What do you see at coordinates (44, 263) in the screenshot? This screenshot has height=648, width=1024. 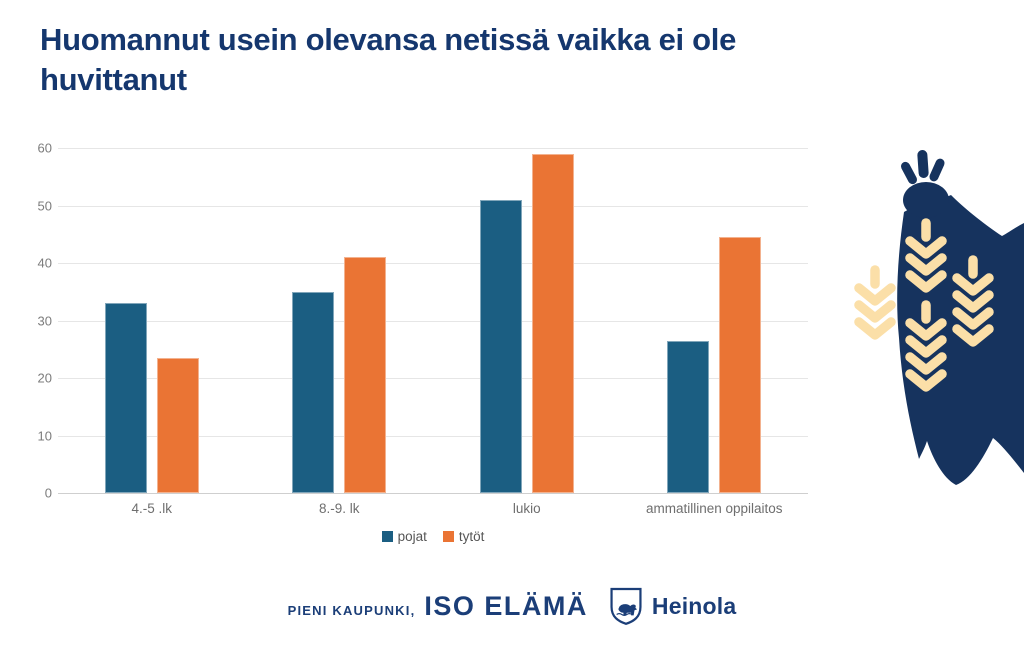 I see `y-axis-tick: 40` at bounding box center [44, 263].